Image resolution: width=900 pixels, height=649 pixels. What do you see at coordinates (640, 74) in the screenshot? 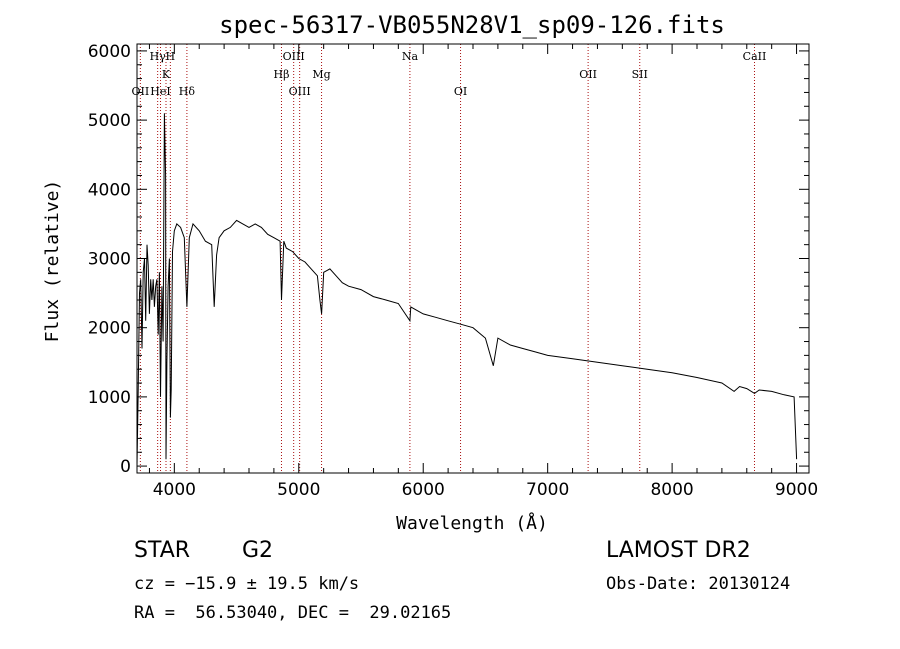
I see `line-label: SII` at bounding box center [640, 74].